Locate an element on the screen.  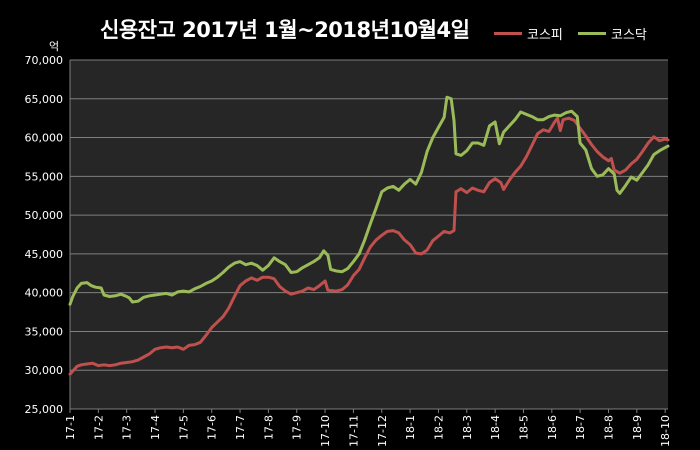
x-tick-label: 18-10 is located at coordinates (665, 431).